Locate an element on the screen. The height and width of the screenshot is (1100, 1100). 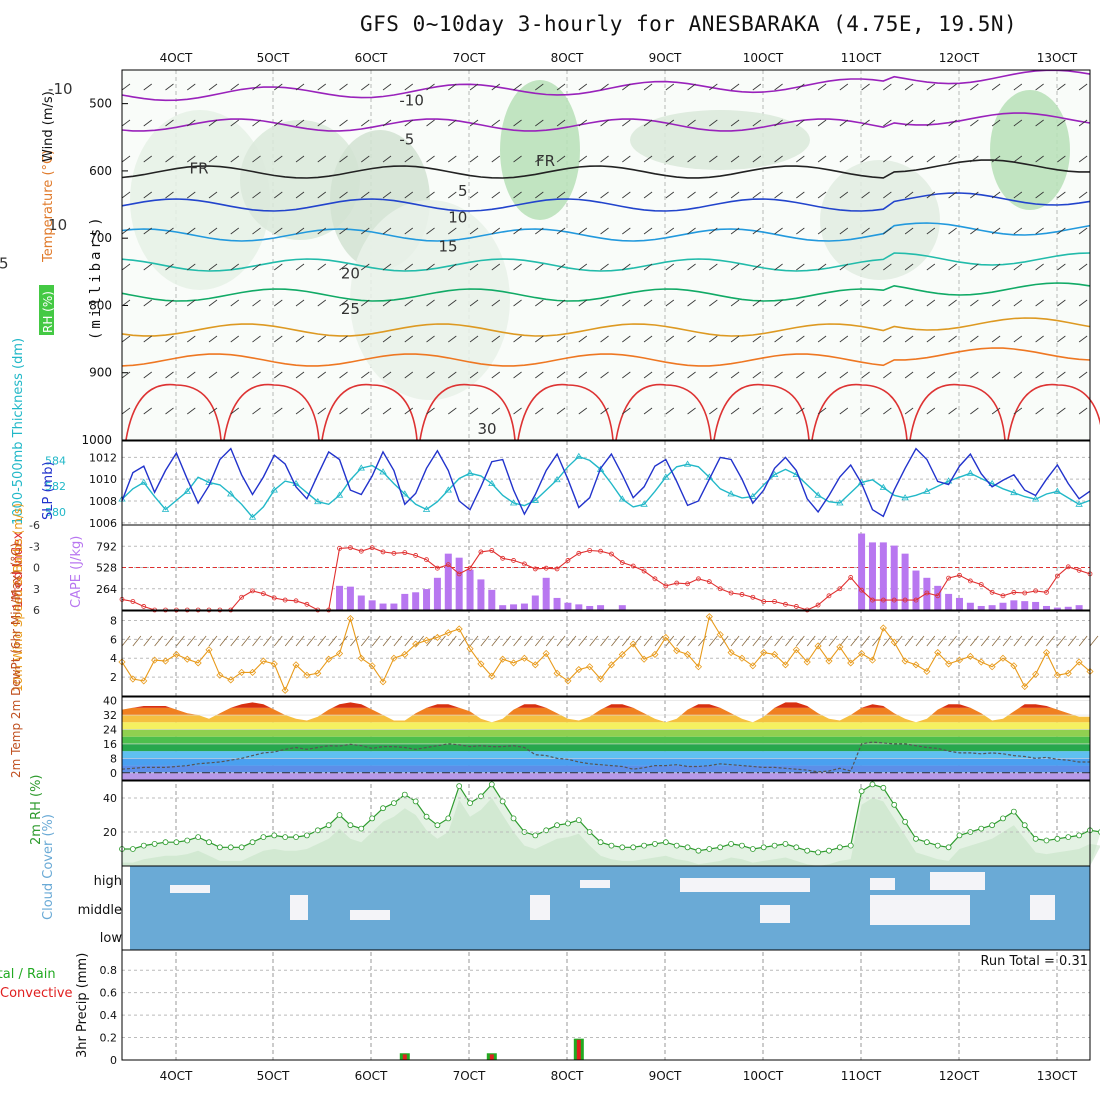
run-total: Run Total = 0.31 is located at coordinates (1034, 961).